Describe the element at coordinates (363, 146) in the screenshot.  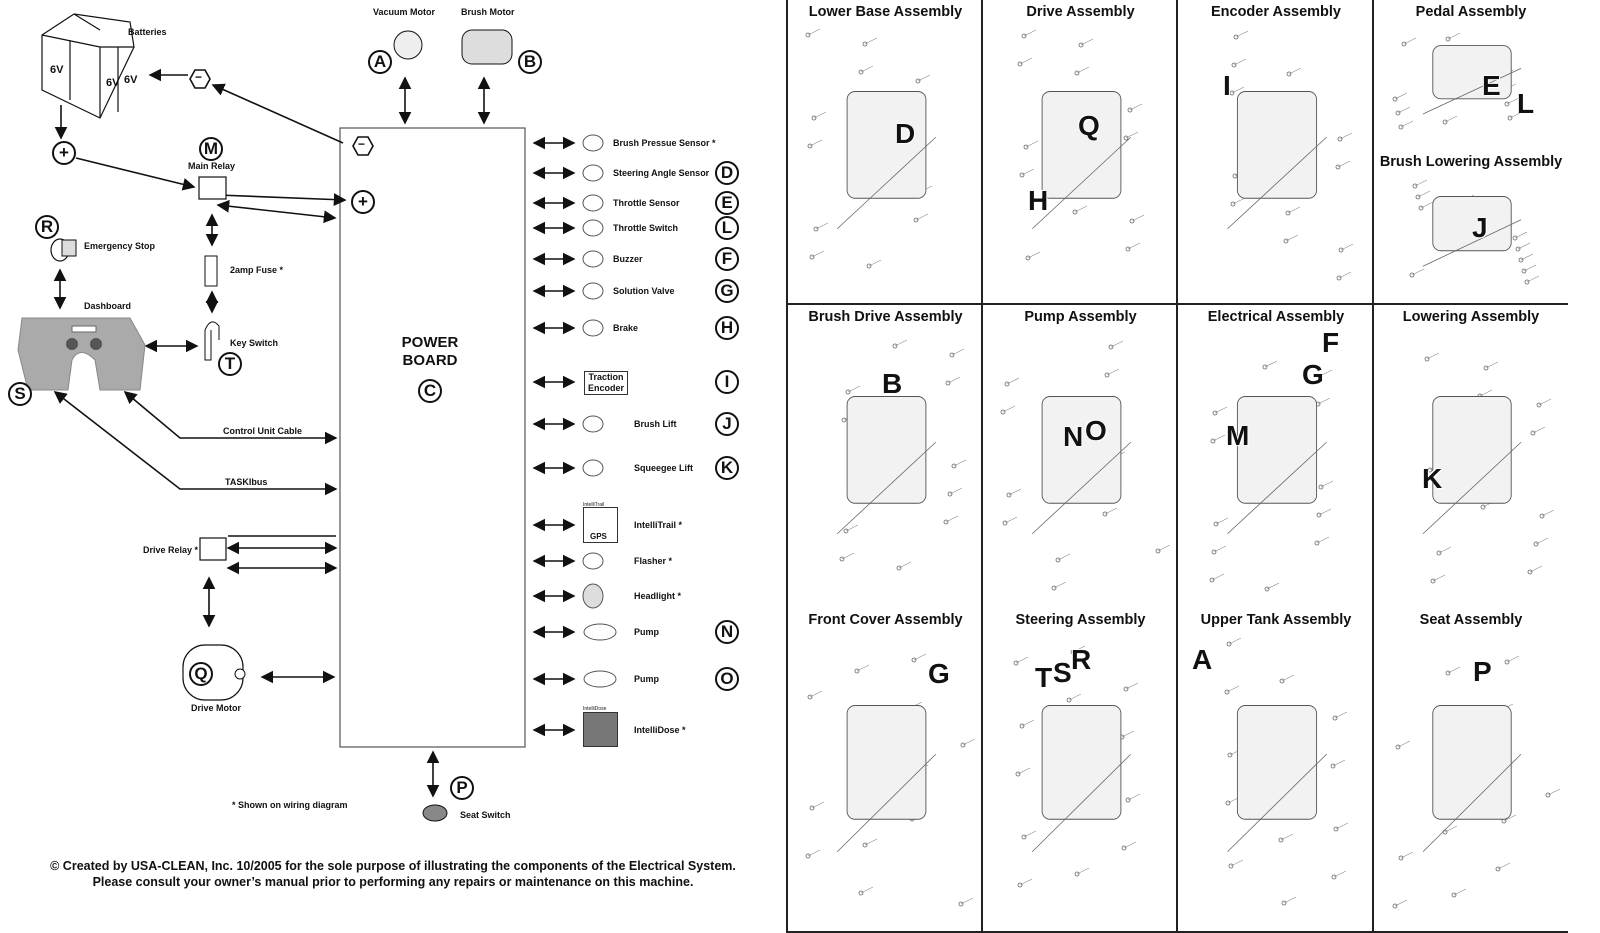
I see `board-minus-icon` at that location.